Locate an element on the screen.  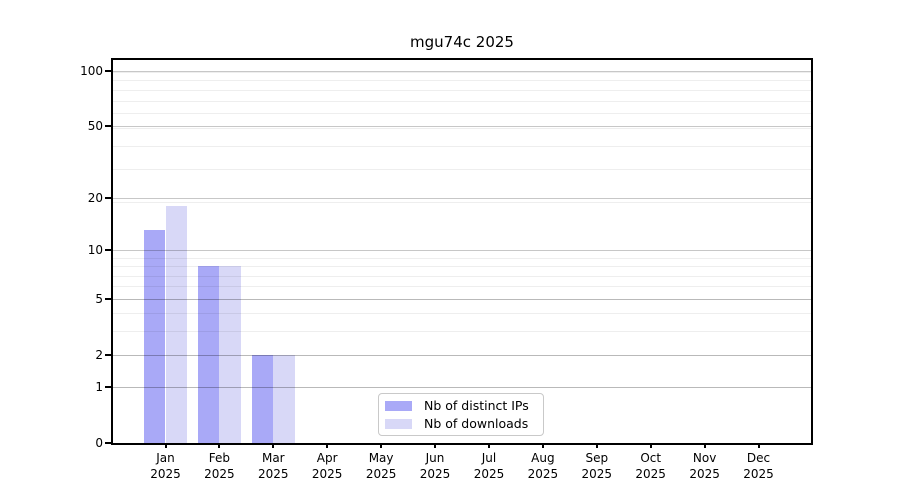
x-tick-label: Oct 2025 is located at coordinates (651, 466).